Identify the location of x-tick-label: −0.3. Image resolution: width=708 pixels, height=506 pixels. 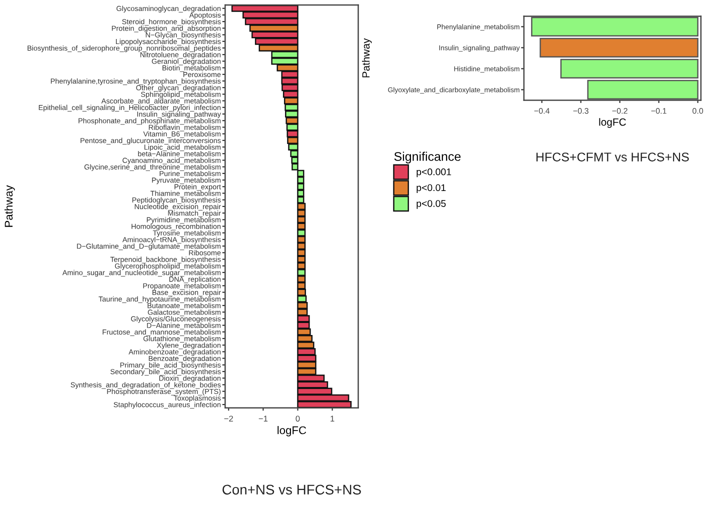
(580, 111).